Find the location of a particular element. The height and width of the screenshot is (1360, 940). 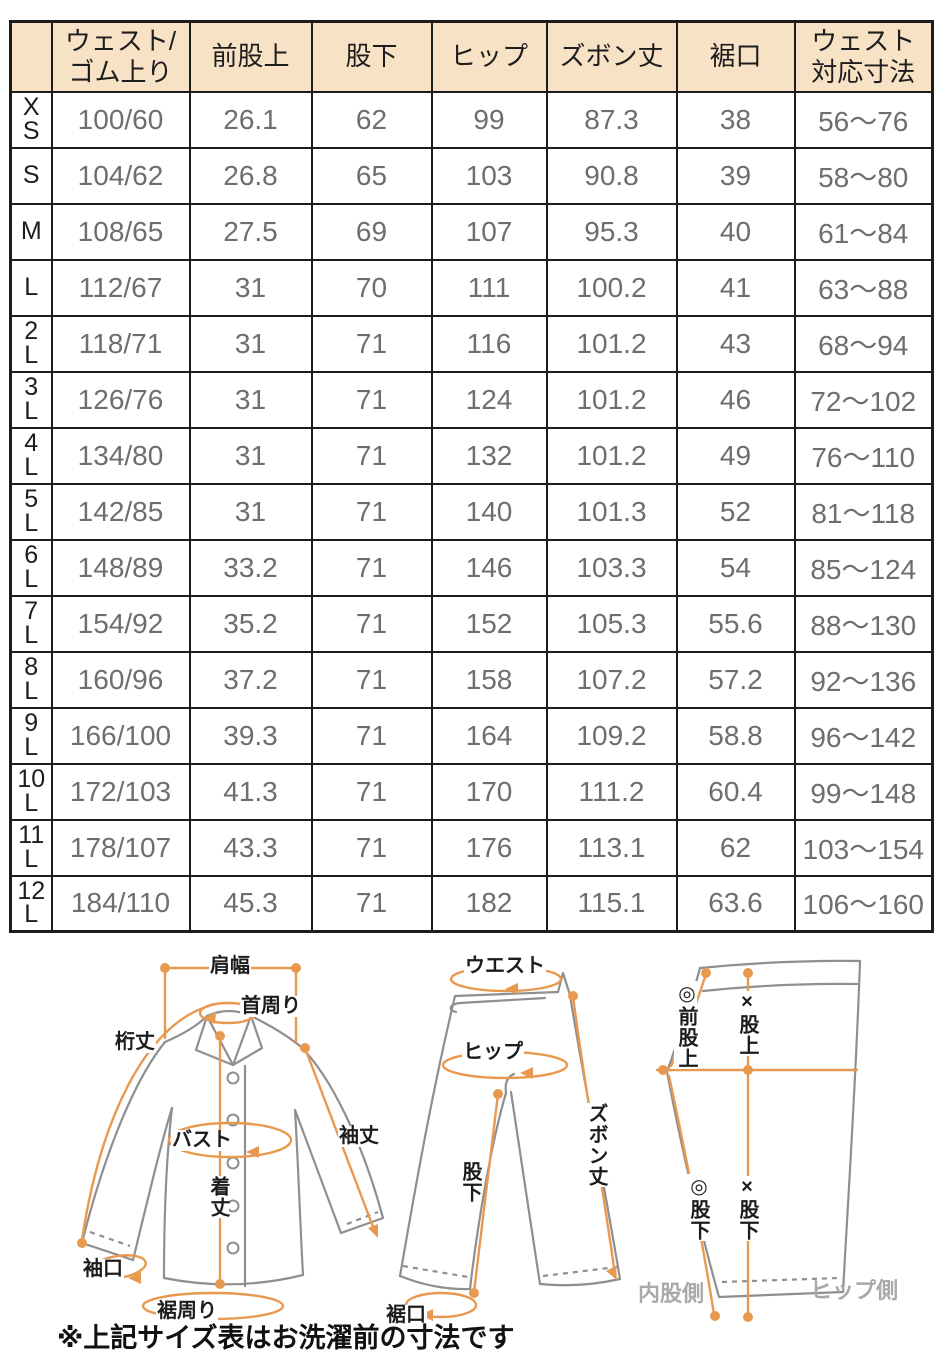

table-row: 7 L 154/92 35.2 71 152 105.3 55.6 88〜130 is located at coordinates (471, 623).